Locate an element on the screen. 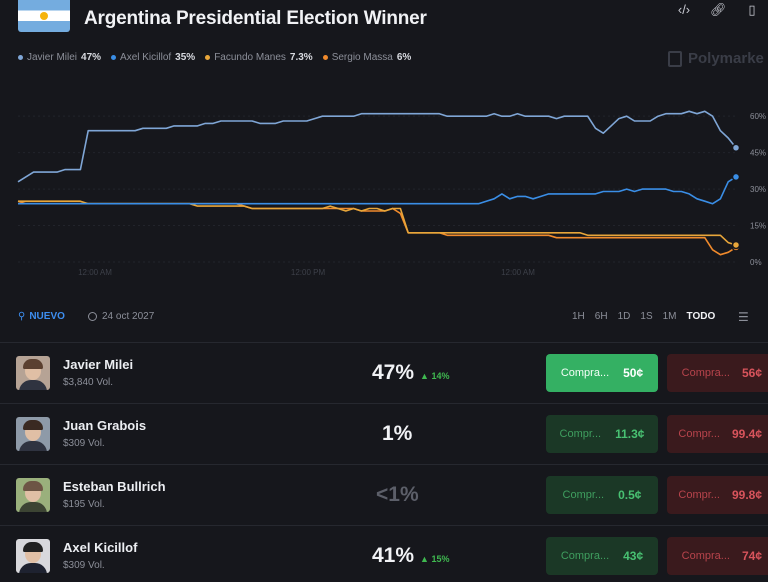 The width and height of the screenshot is (768, 582). legend-pct: 6% is located at coordinates (404, 57).